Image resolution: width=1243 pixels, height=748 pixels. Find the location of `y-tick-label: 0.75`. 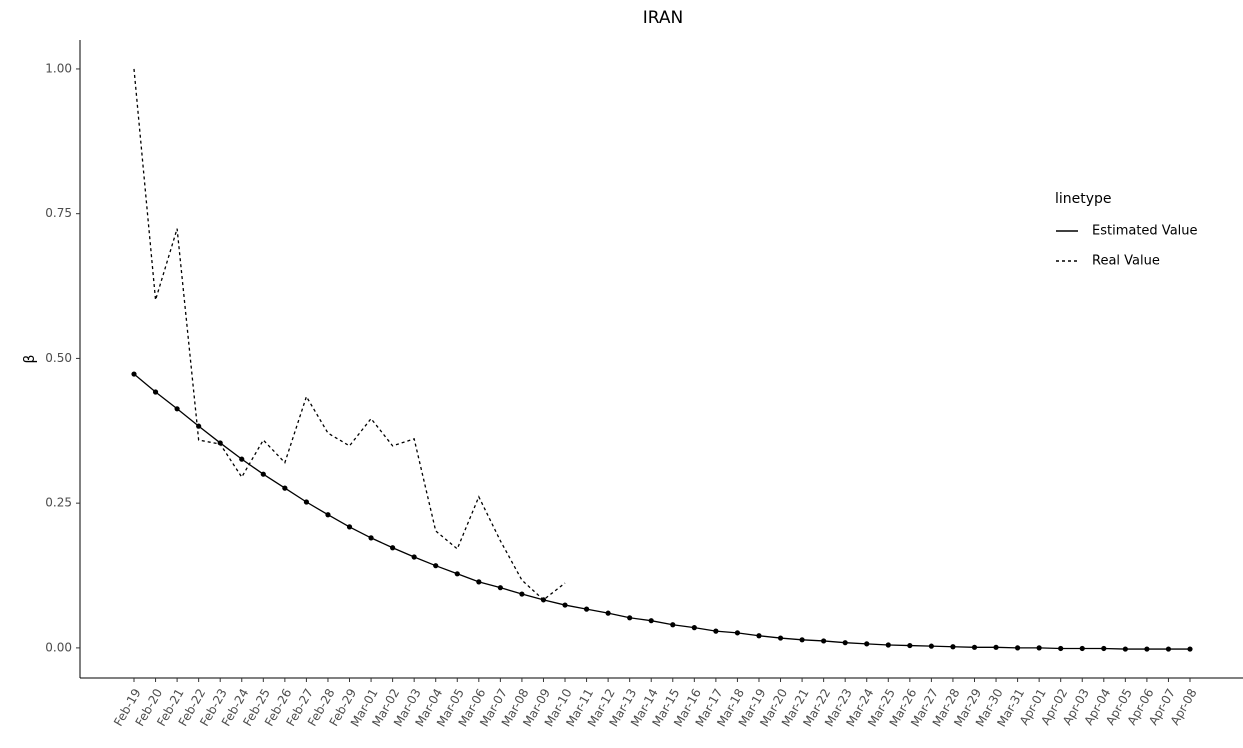

y-tick-label: 0.75 is located at coordinates (58, 213).